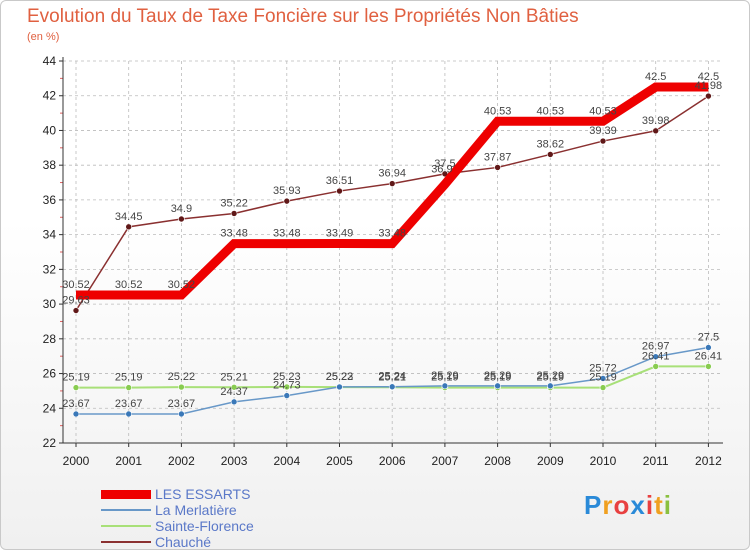 This screenshot has width=750, height=550. What do you see at coordinates (50, 200) in the screenshot?
I see `y-tick-label: 36` at bounding box center [50, 200].